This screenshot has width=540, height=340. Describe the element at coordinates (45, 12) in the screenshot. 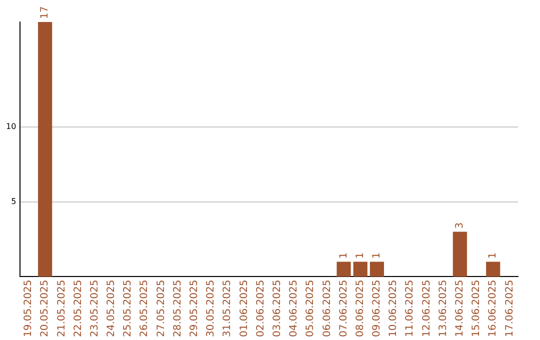

I see `data-label: 17` at that location.